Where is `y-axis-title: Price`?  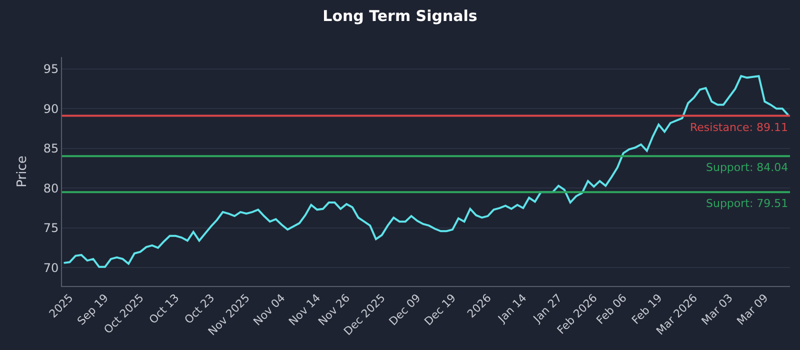
y-axis-title: Price is located at coordinates (22, 172).